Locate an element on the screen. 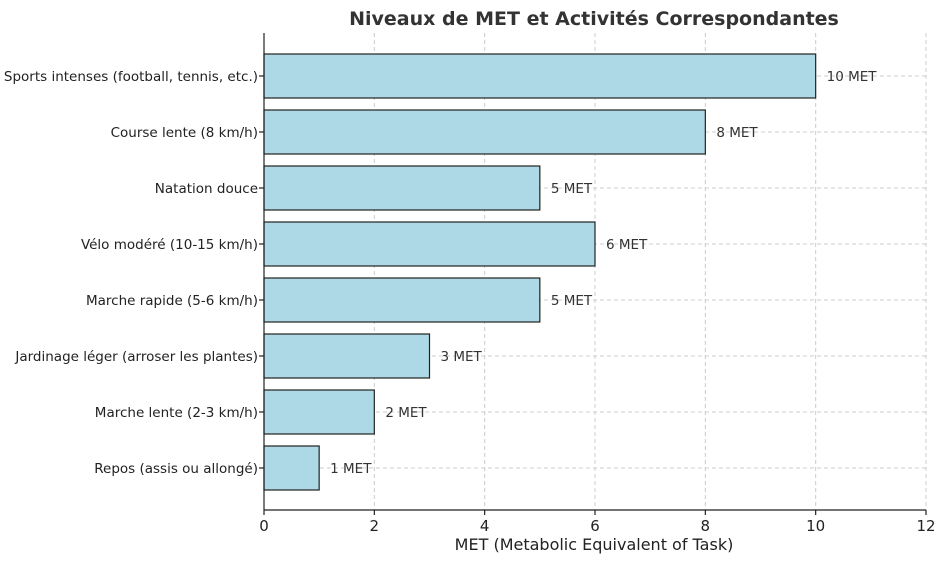 Image resolution: width=945 pixels, height=563 pixels. category-label: Jardinage léger (arroser les plantes) is located at coordinates (136, 357).